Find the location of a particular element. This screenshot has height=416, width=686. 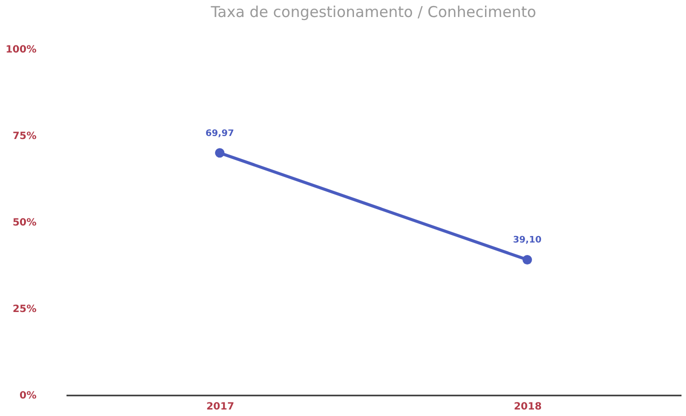

data-label: 39,10 is located at coordinates (527, 241).